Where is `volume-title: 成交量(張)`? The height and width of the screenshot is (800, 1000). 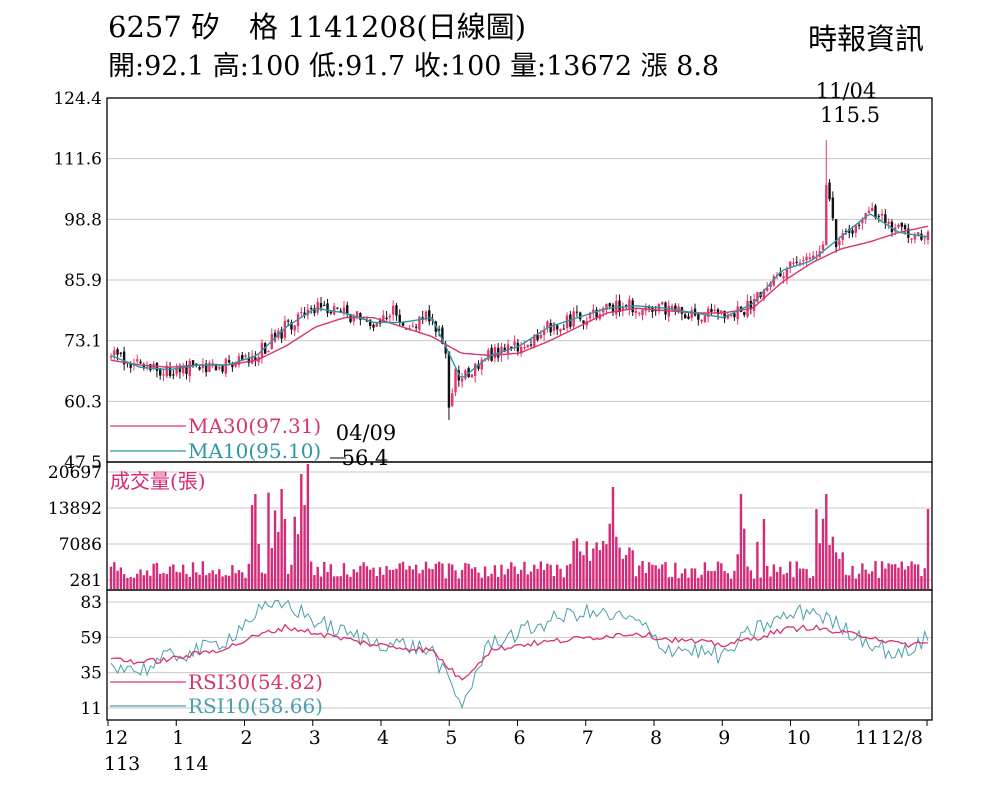 volume-title: 成交量(張) is located at coordinates (158, 481).